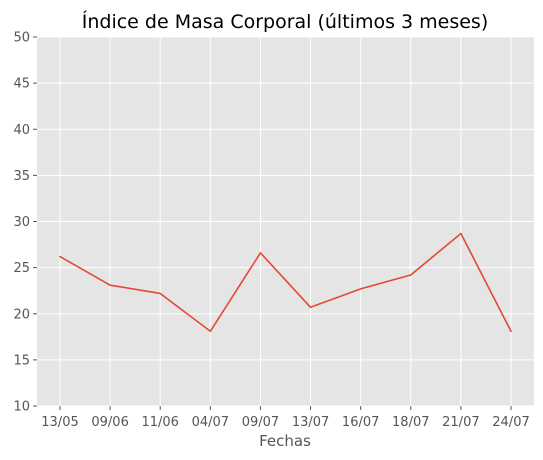 The height and width of the screenshot is (460, 543). What do you see at coordinates (109, 422) in the screenshot?
I see `x-tick-label: 09/06` at bounding box center [109, 422].